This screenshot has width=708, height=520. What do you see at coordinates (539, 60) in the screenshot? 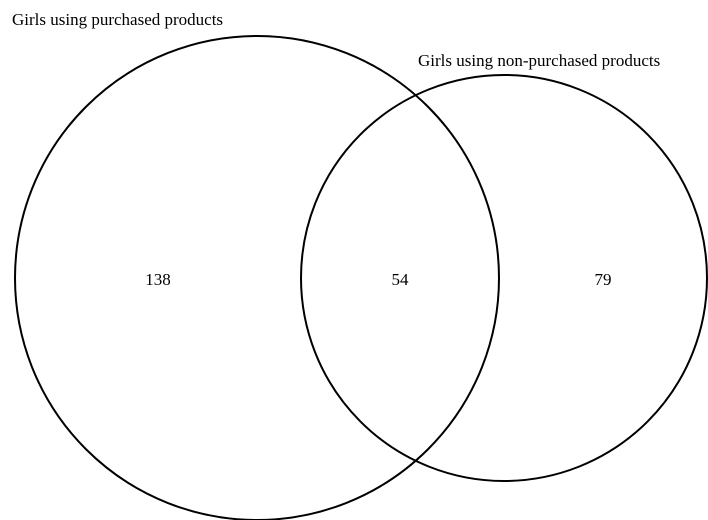
I see `set-label-right: Girls using non-purchased products` at bounding box center [539, 60].